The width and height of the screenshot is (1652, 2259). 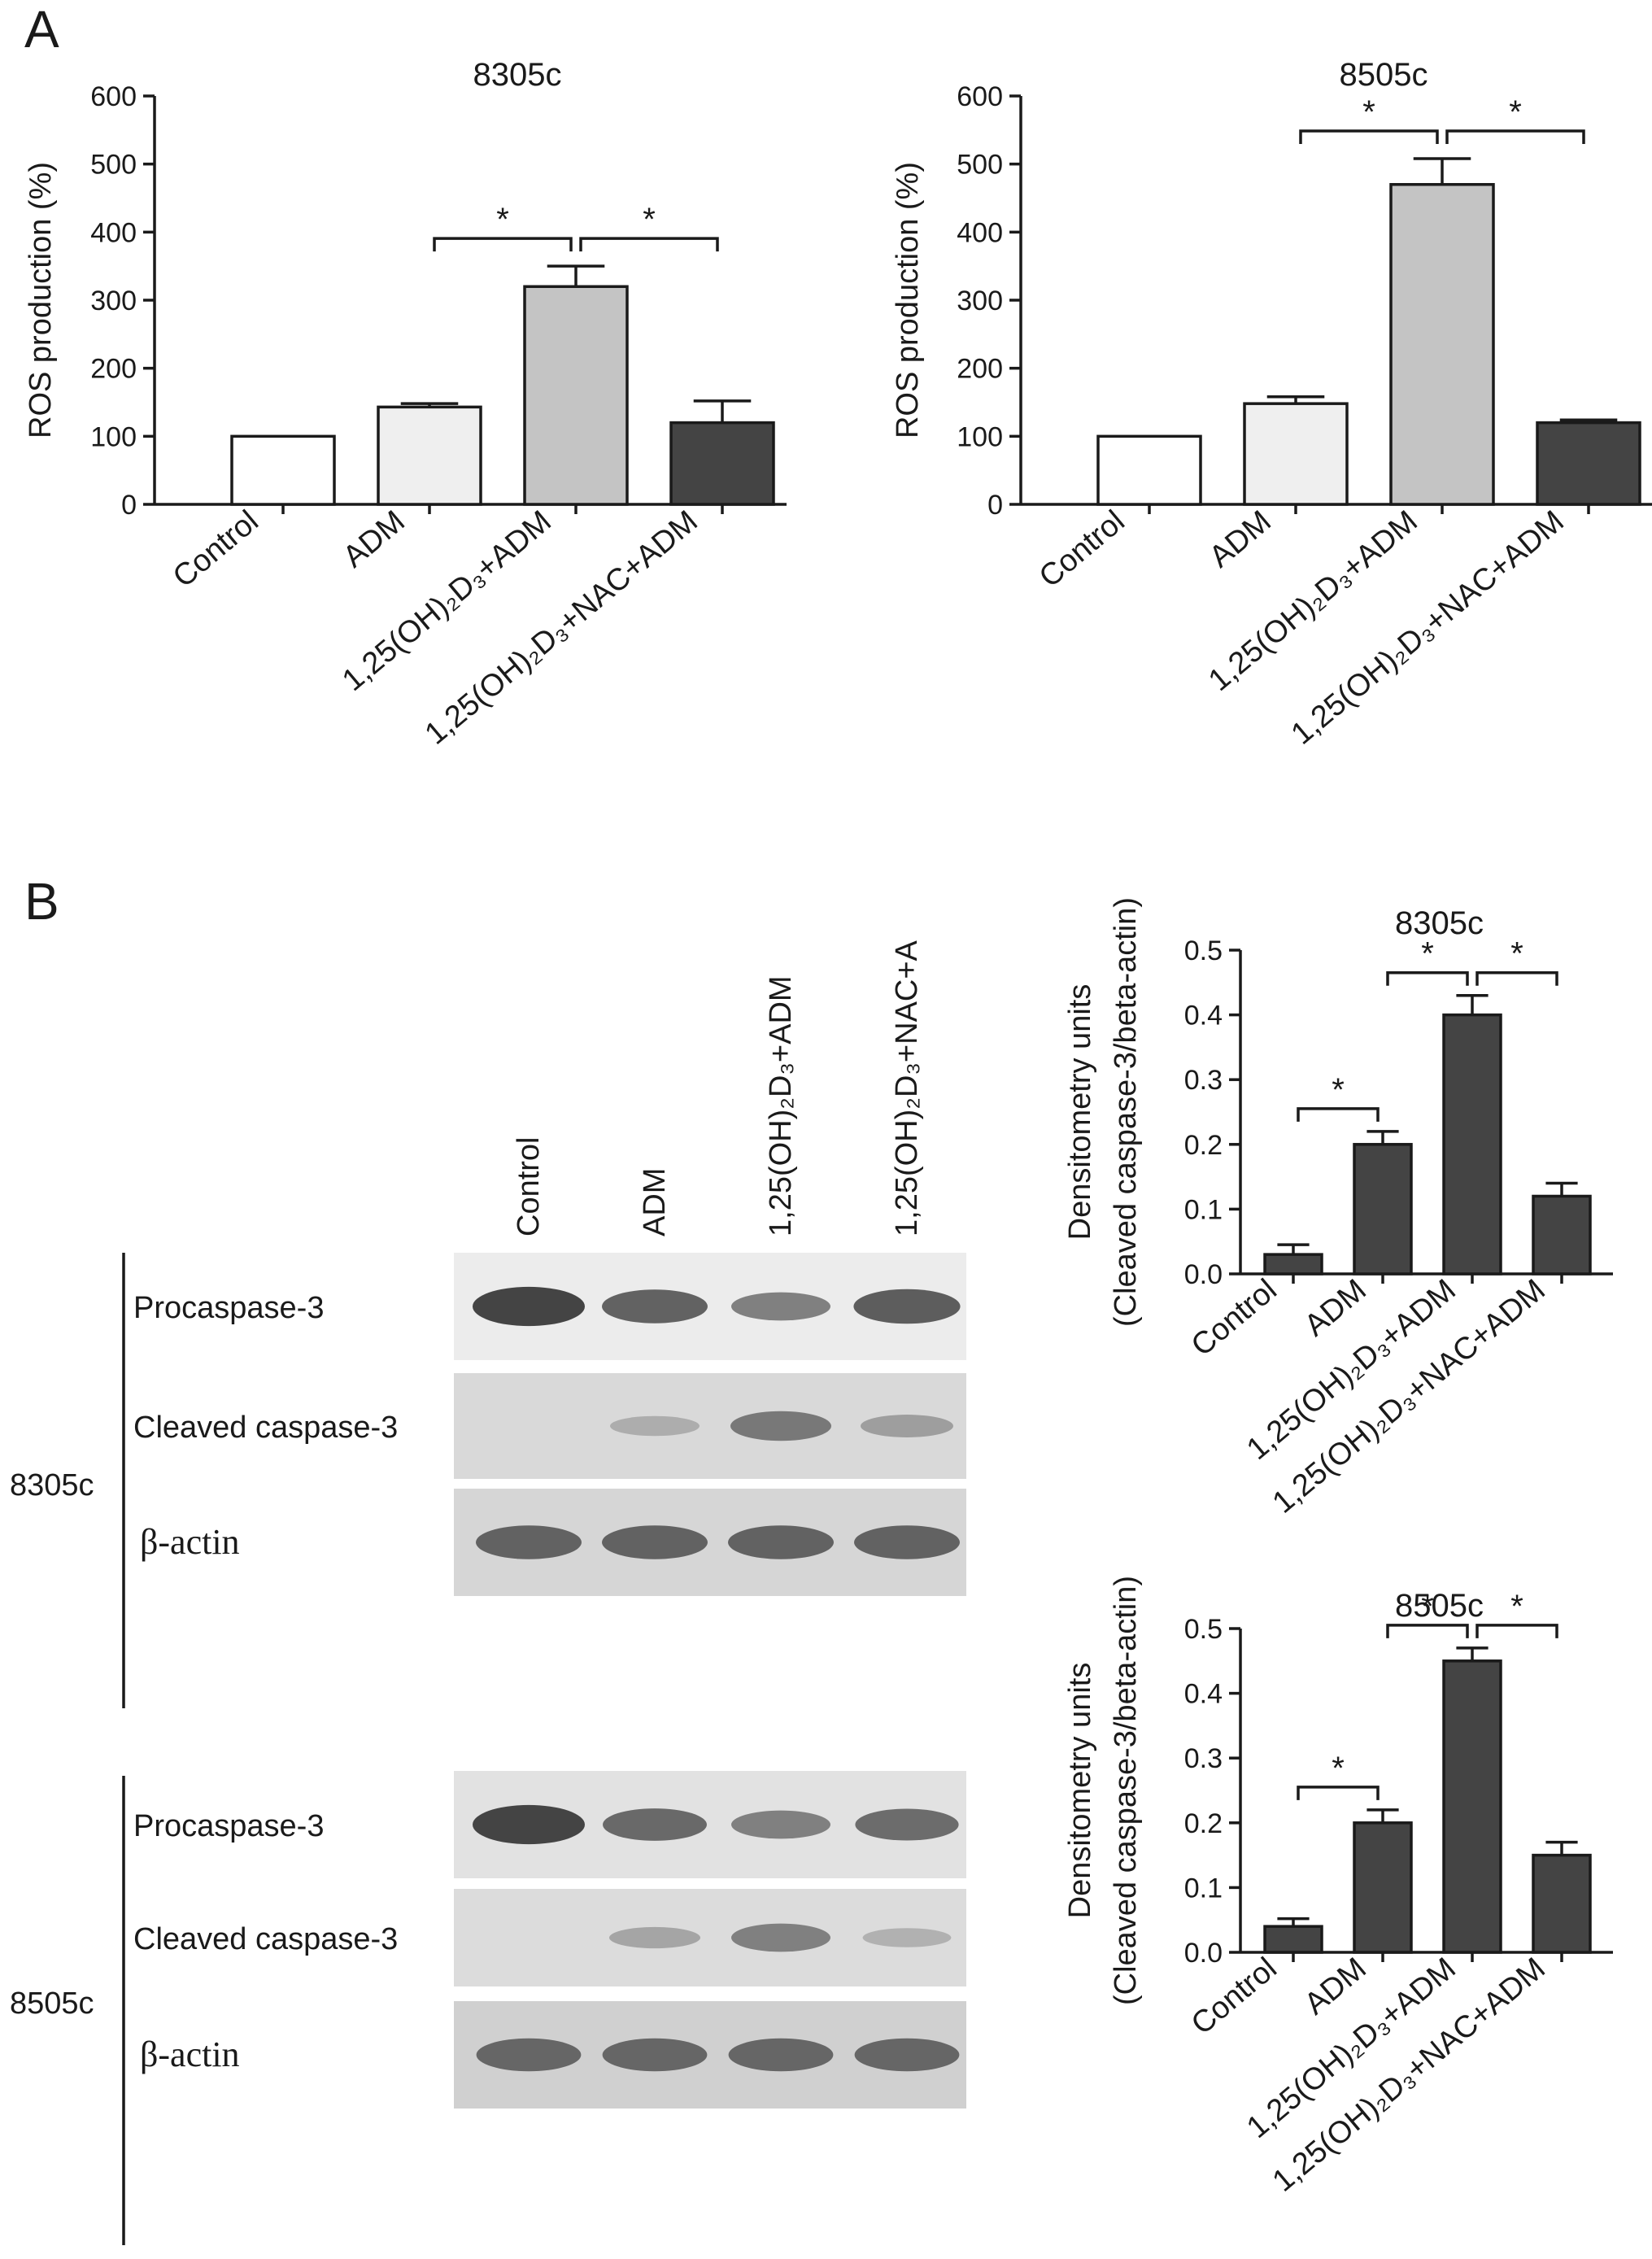 I want to click on lane-label: 1,25(OH)₂D₃+NAC+A, so click(x=907, y=1088).